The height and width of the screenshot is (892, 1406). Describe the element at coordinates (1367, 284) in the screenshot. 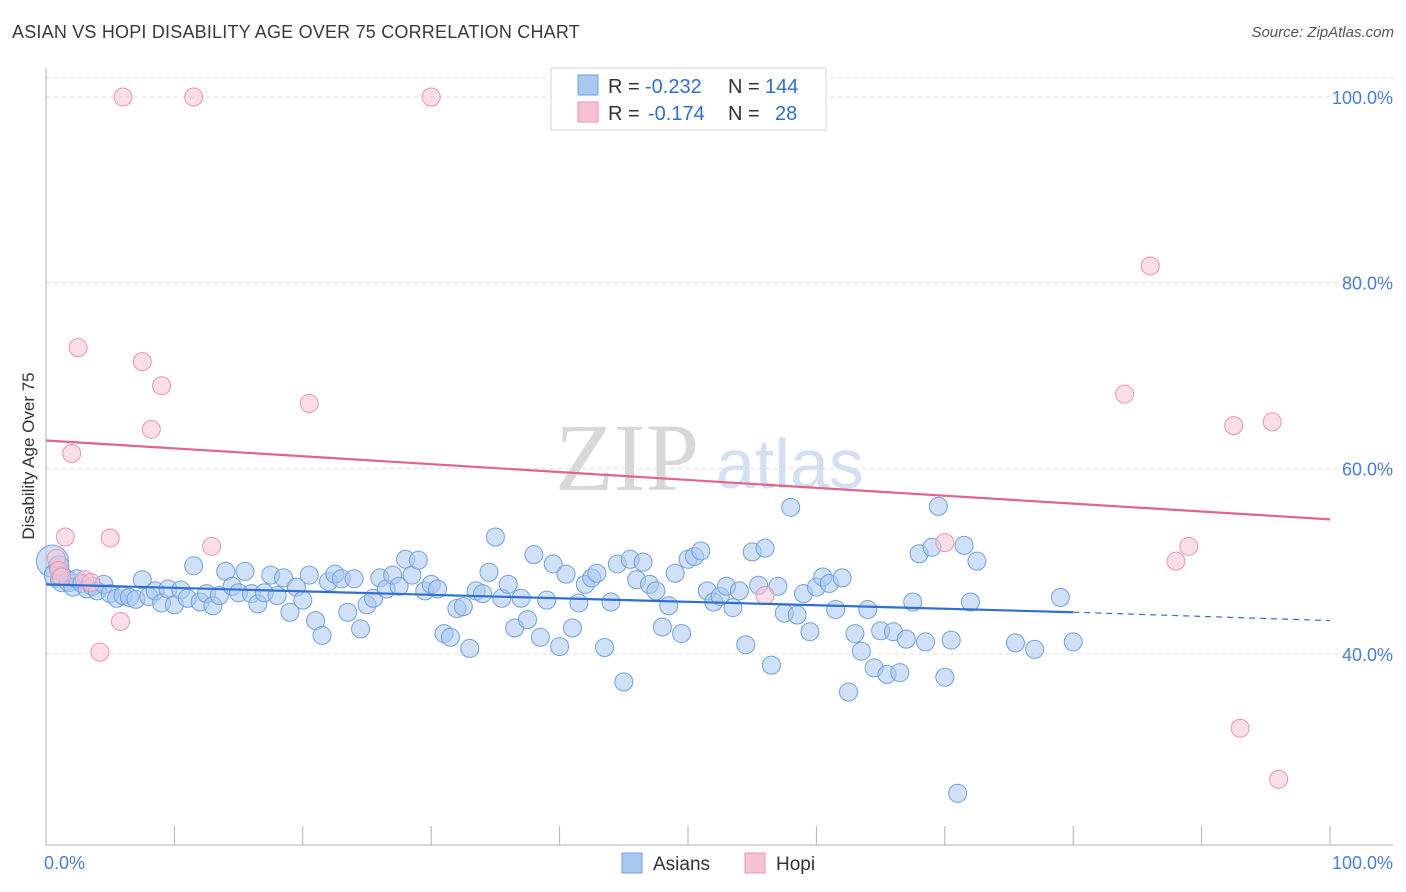

I see `y-tick-label: 80.0%` at that location.